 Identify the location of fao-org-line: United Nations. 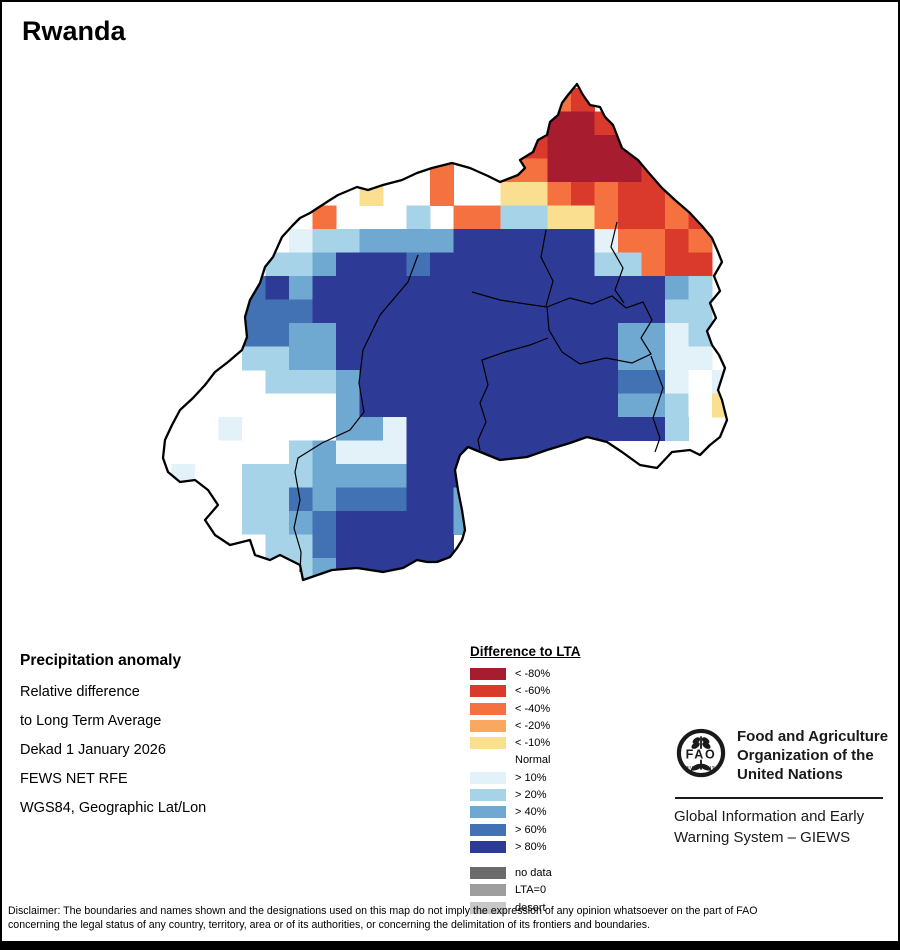
(790, 774).